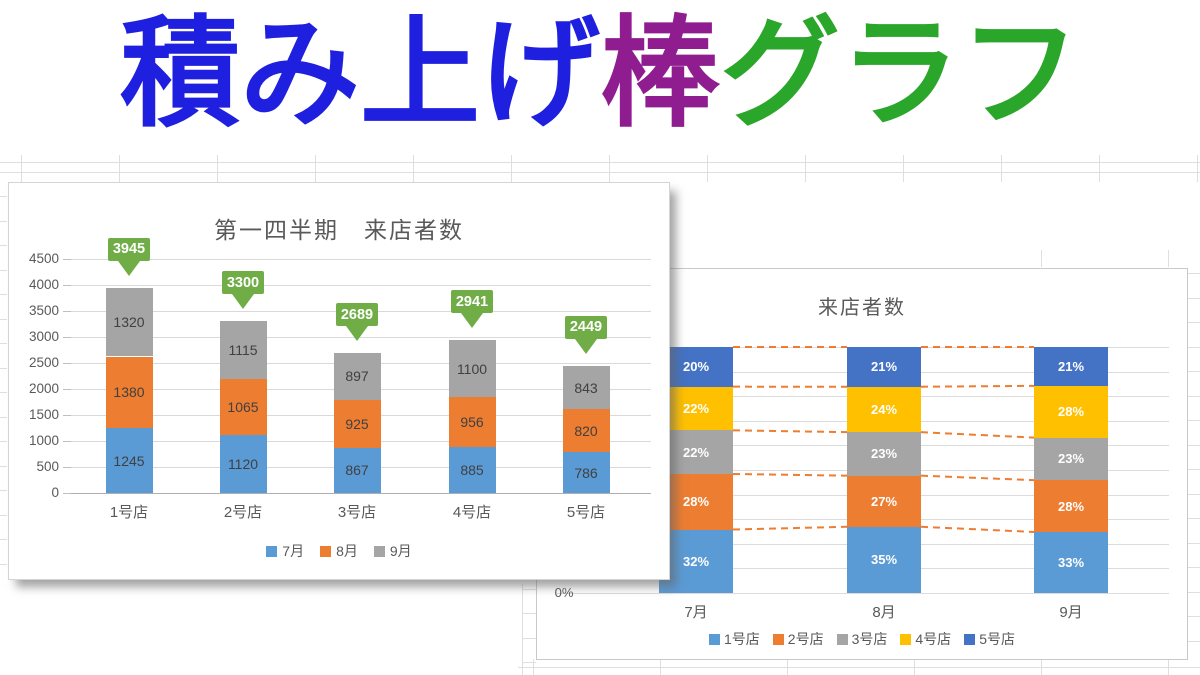 The height and width of the screenshot is (675, 1200). I want to click on legend-label: 7月, so click(293, 551).